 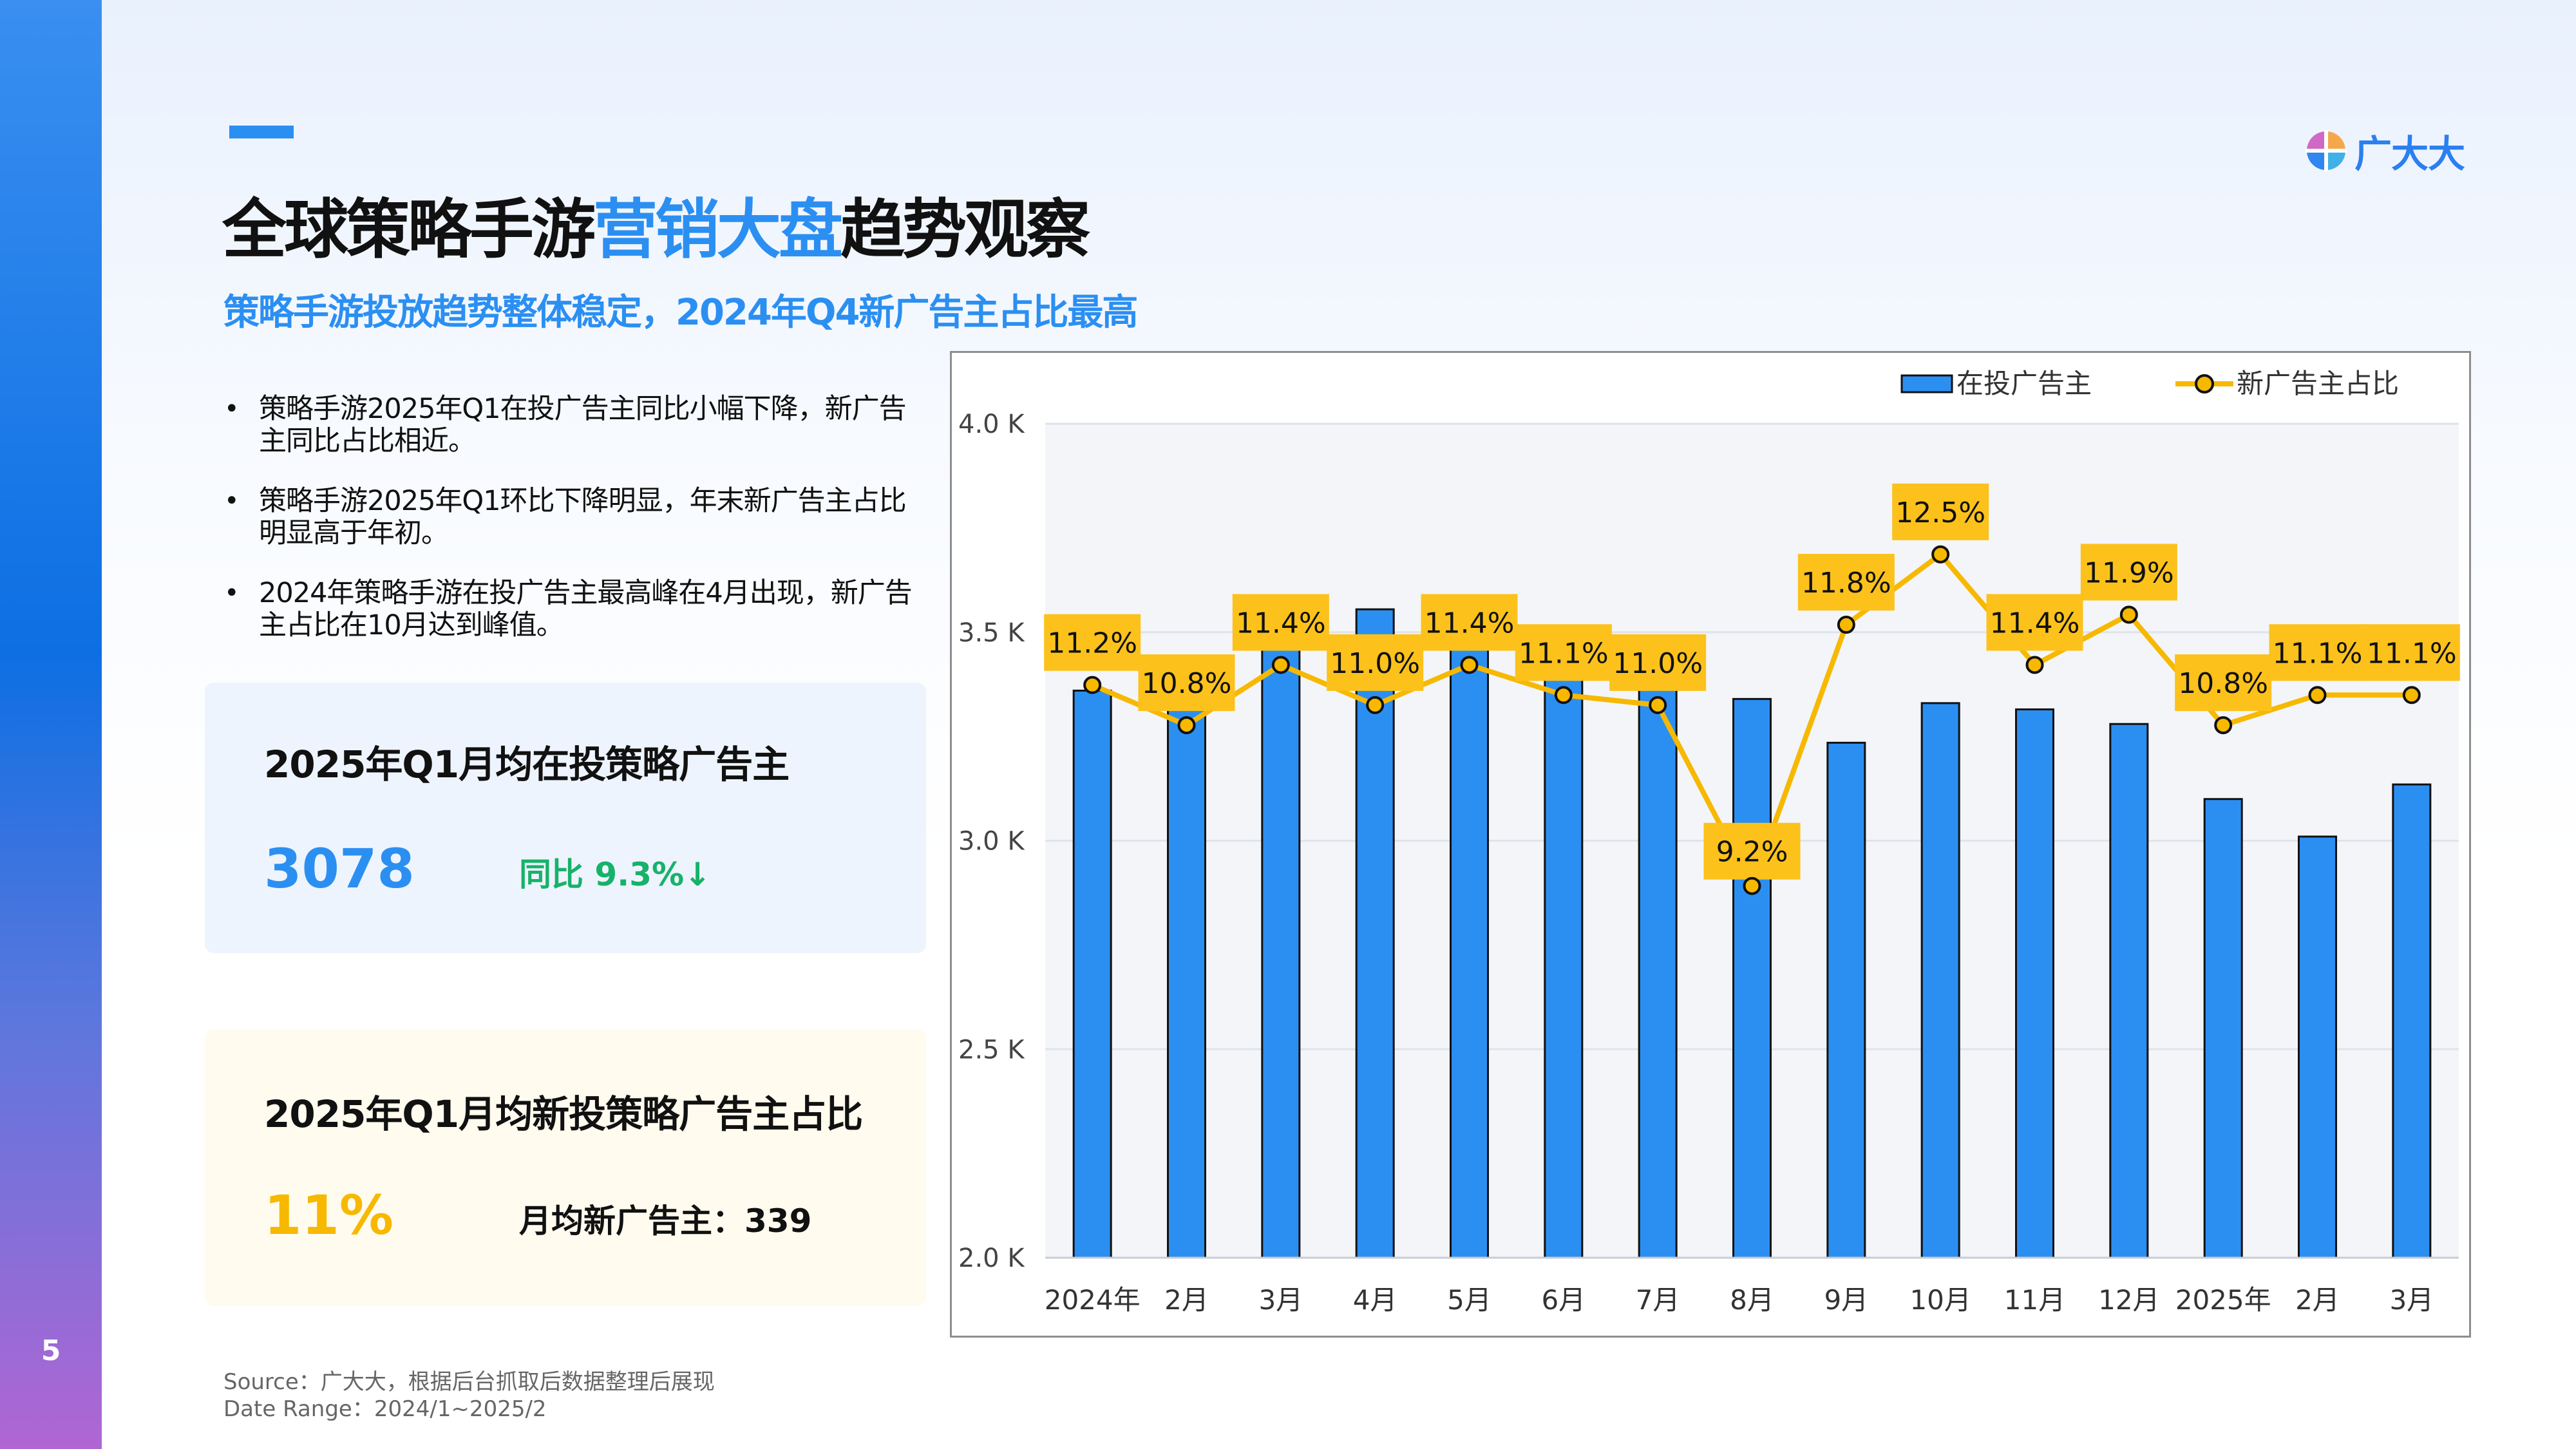 What do you see at coordinates (2326, 151) in the screenshot?
I see `logo-icon` at bounding box center [2326, 151].